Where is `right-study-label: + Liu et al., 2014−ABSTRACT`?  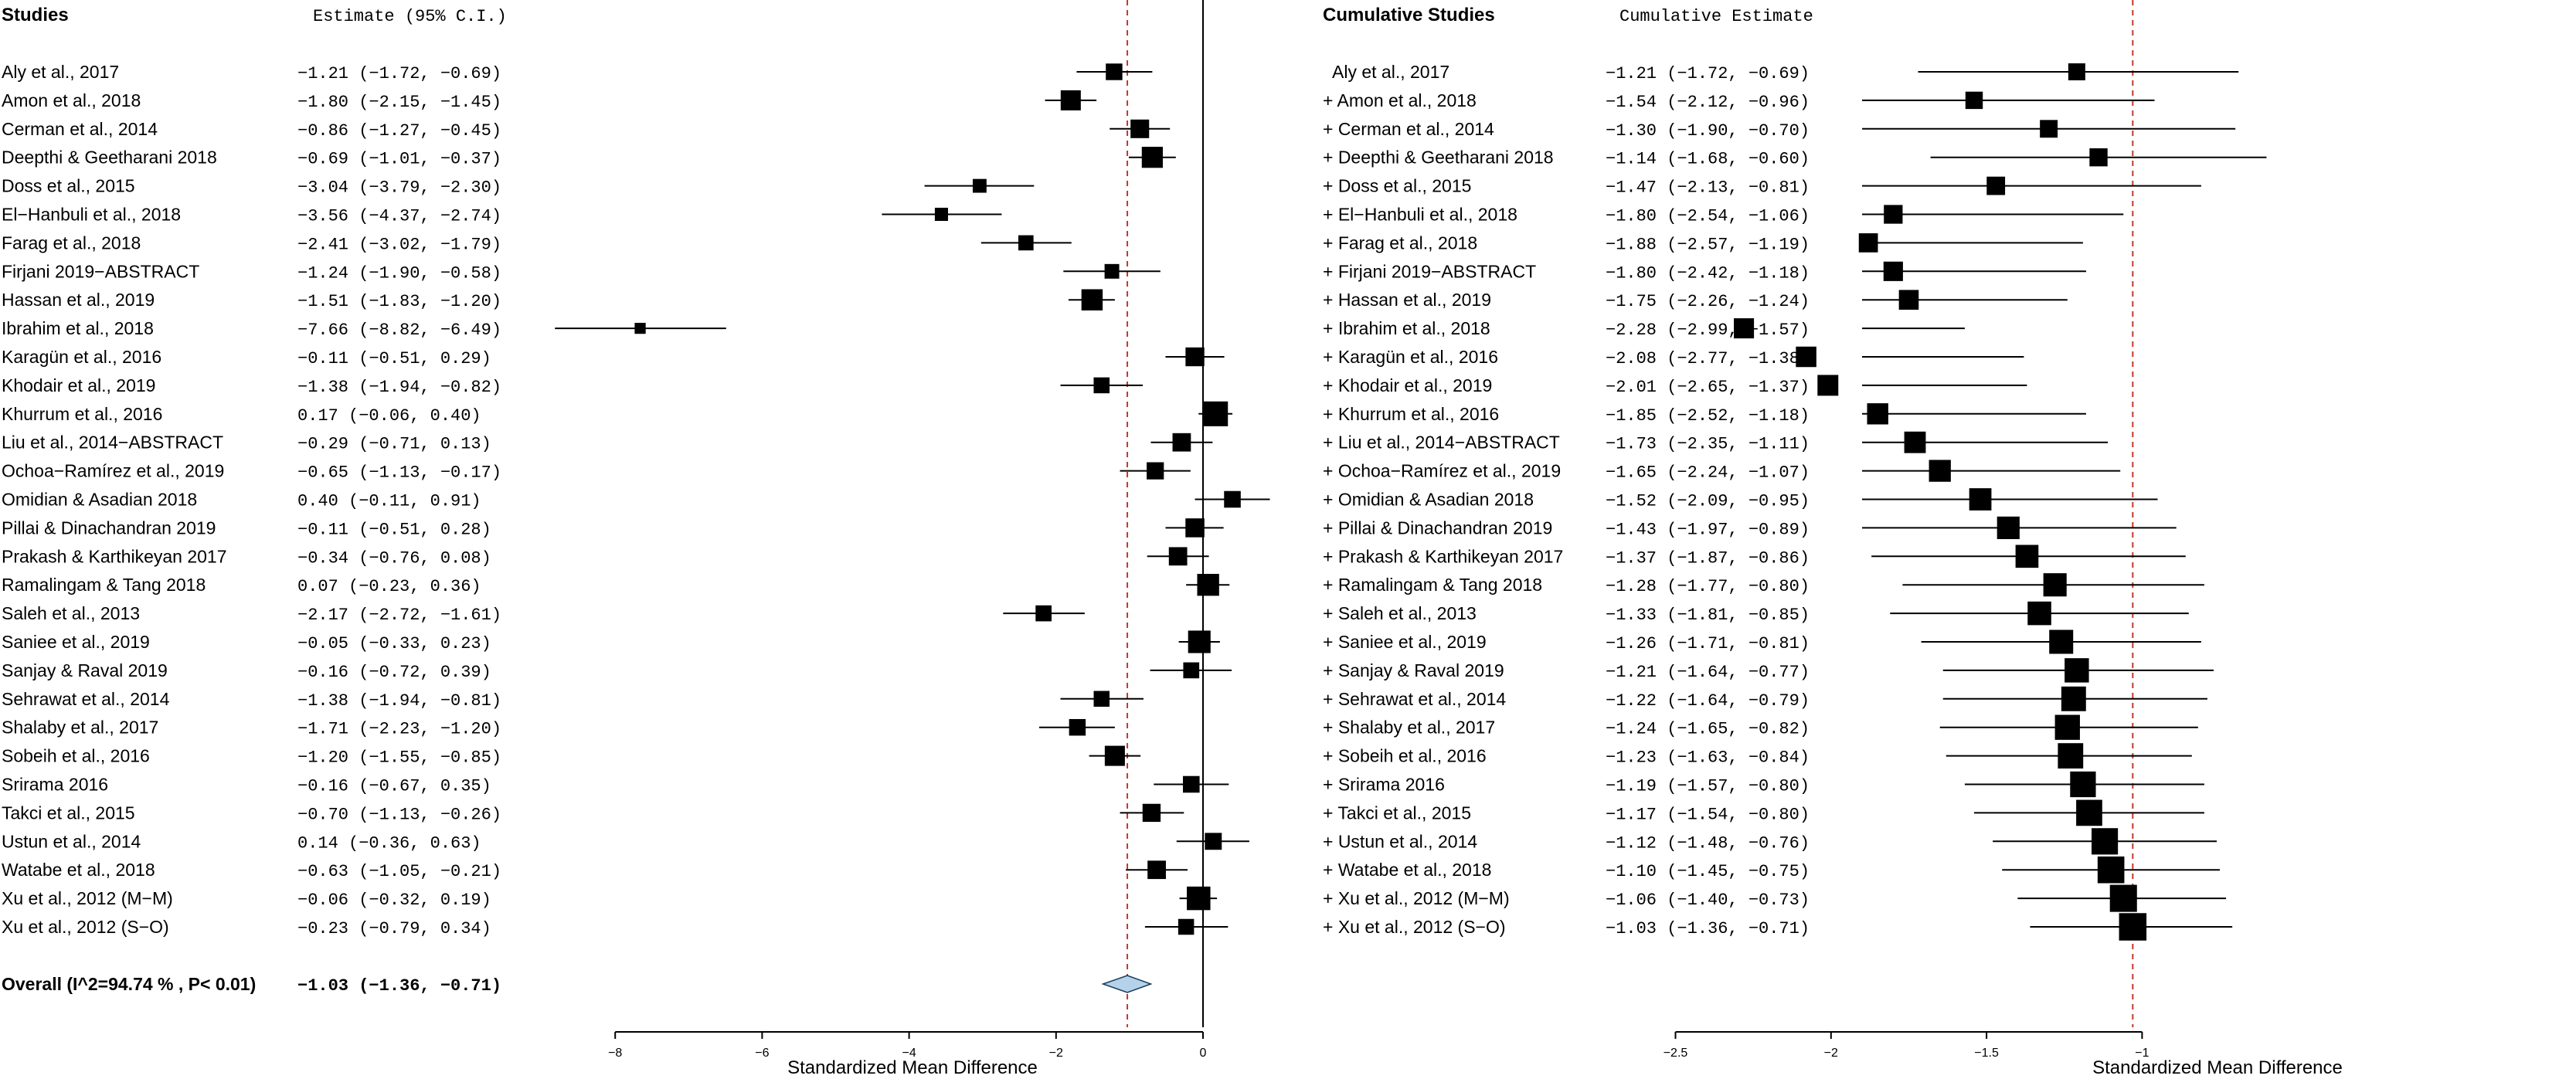 right-study-label: + Liu et al., 2014−ABSTRACT is located at coordinates (1441, 443).